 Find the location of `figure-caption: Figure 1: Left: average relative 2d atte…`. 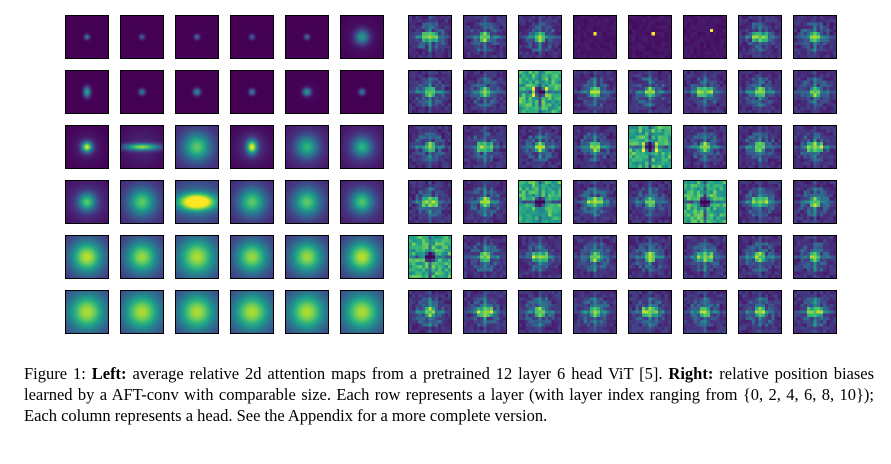

figure-caption: Figure 1: Left: average relative 2d atte… is located at coordinates (449, 394).